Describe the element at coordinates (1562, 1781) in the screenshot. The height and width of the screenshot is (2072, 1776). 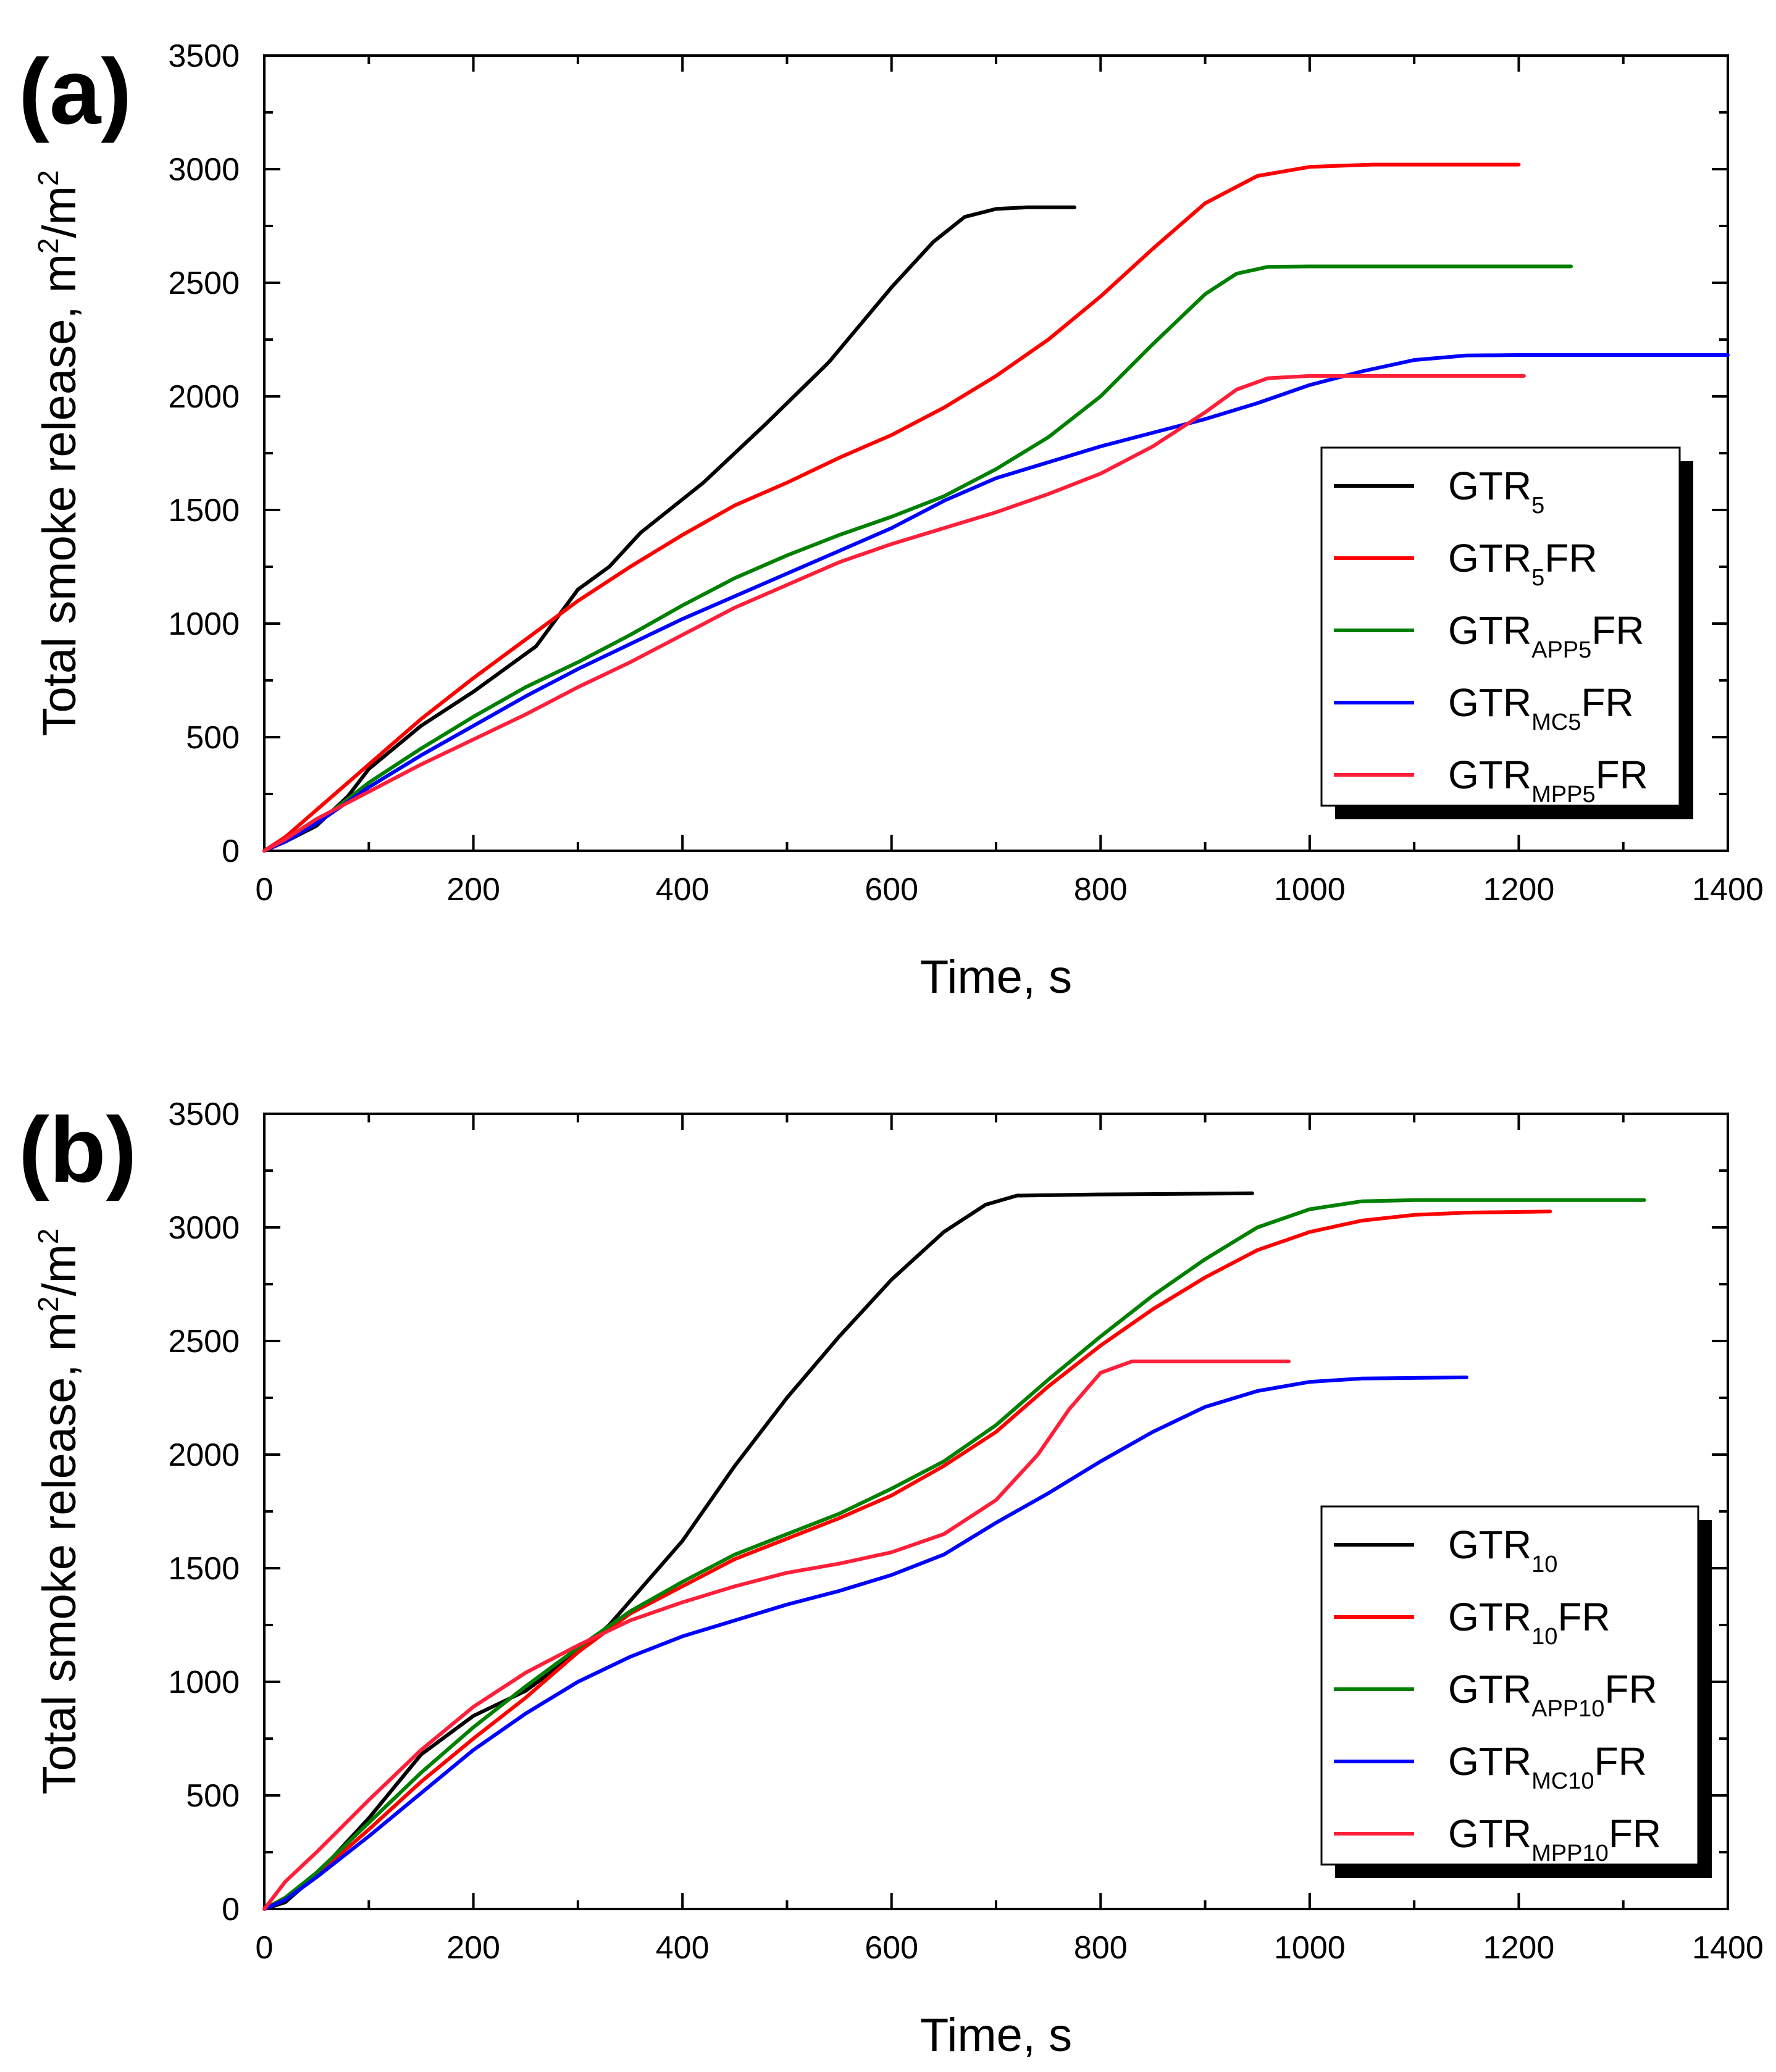
I see `legend-entry-sub: MC10` at that location.